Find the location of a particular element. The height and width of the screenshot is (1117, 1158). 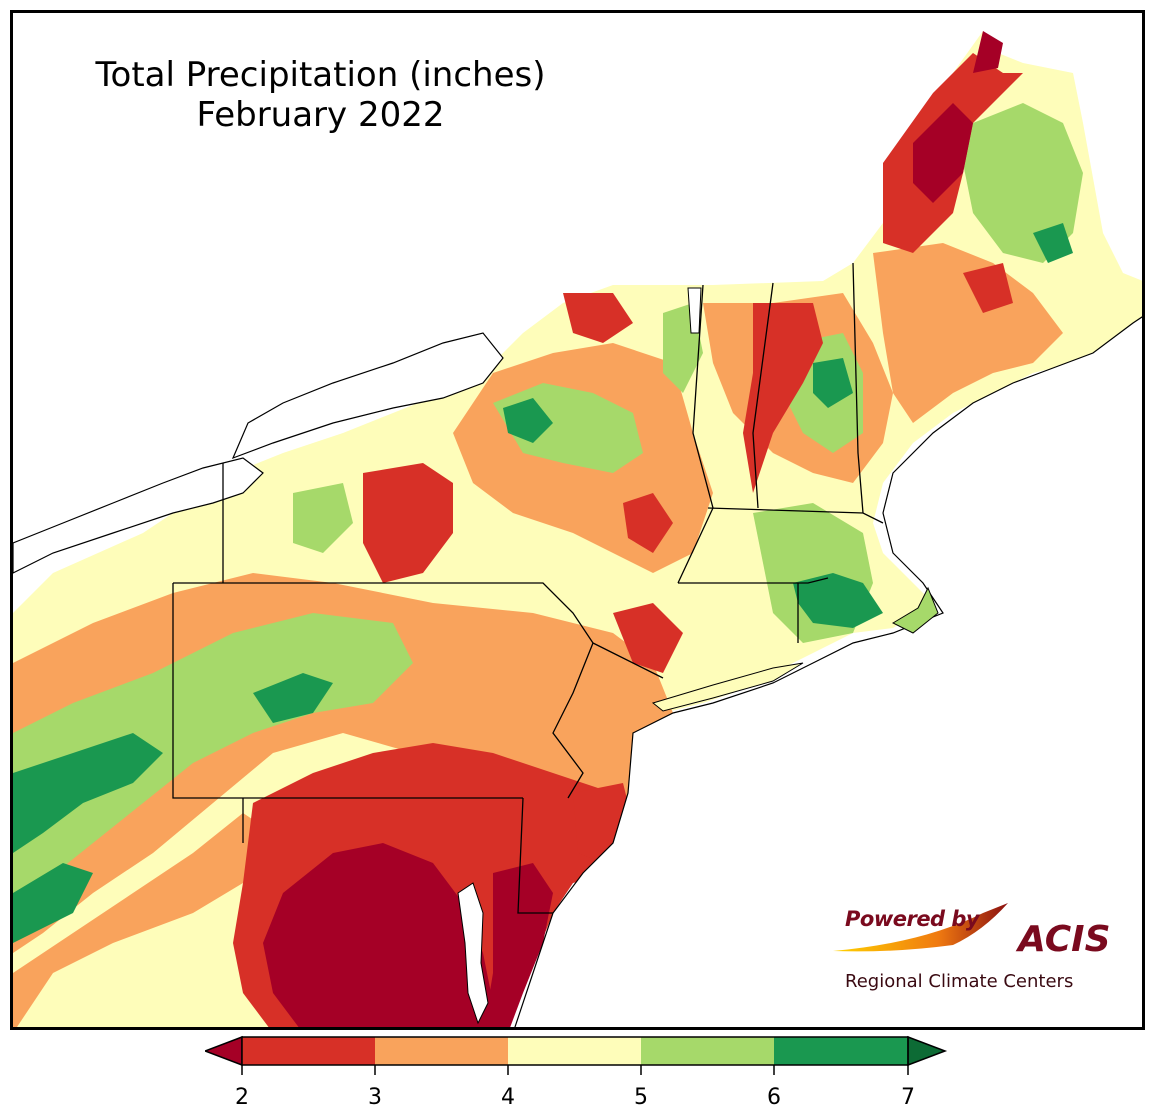

green-ny-west is located at coordinates (323, 518).